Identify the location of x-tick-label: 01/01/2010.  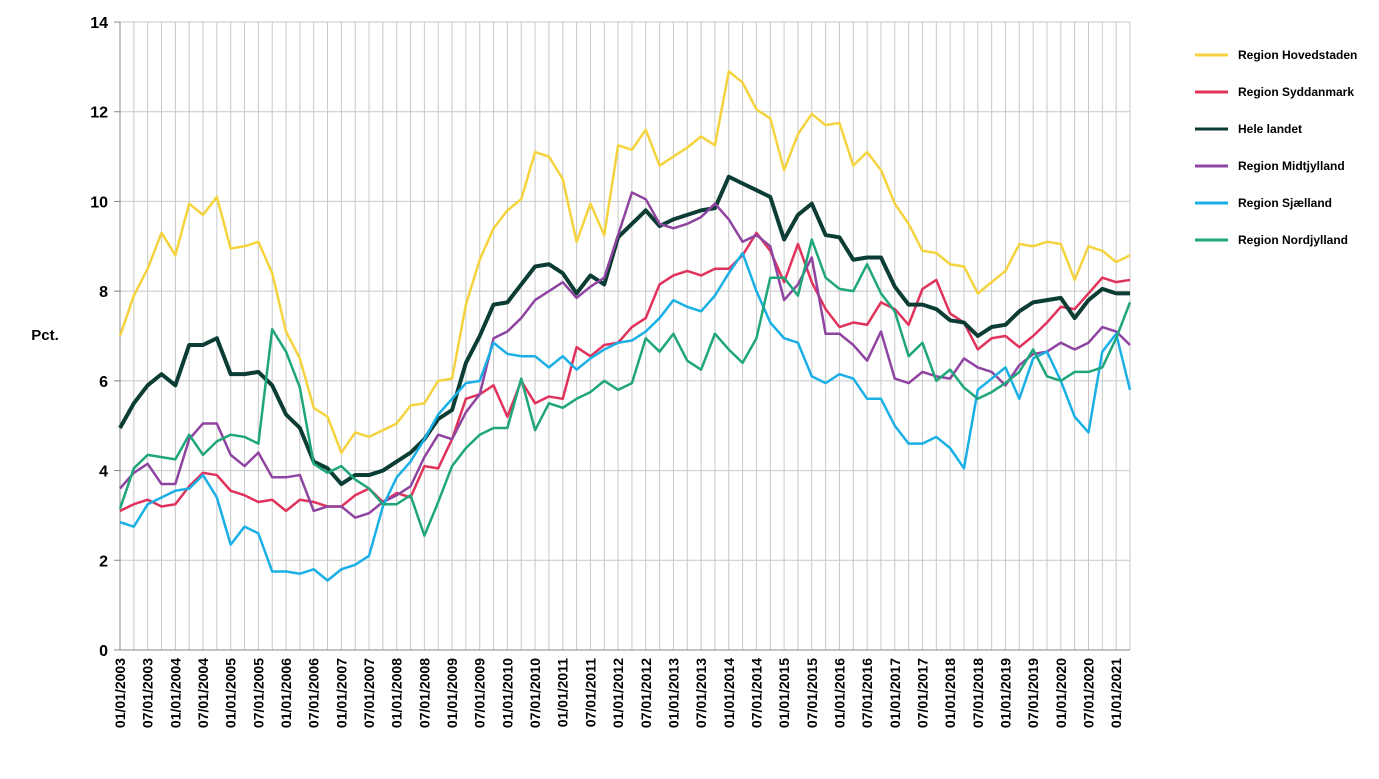
(507, 693).